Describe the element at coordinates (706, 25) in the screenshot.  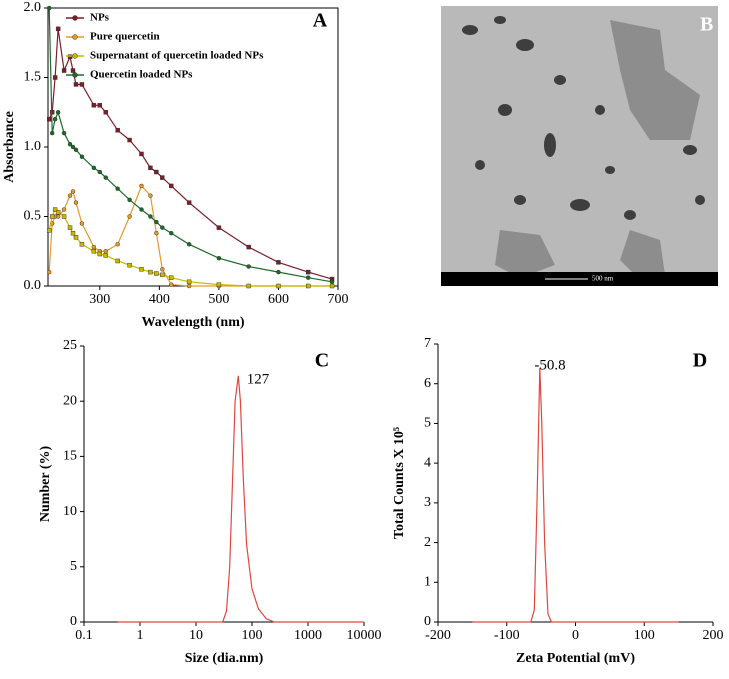
I see `panel-label: B` at that location.